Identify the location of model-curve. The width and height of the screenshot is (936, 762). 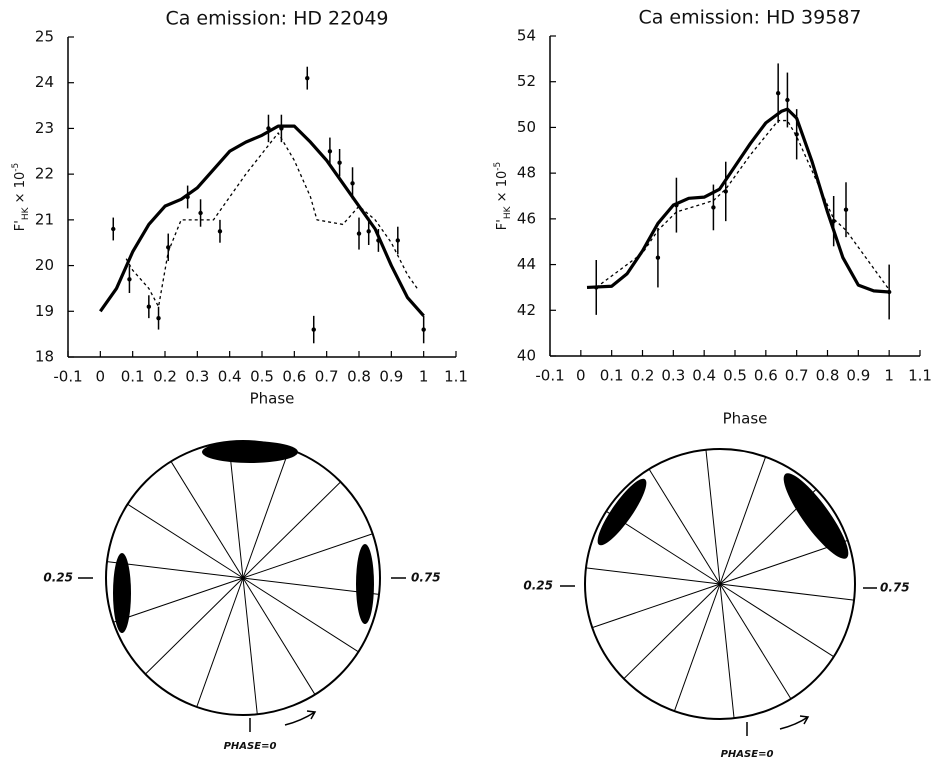
(738, 200).